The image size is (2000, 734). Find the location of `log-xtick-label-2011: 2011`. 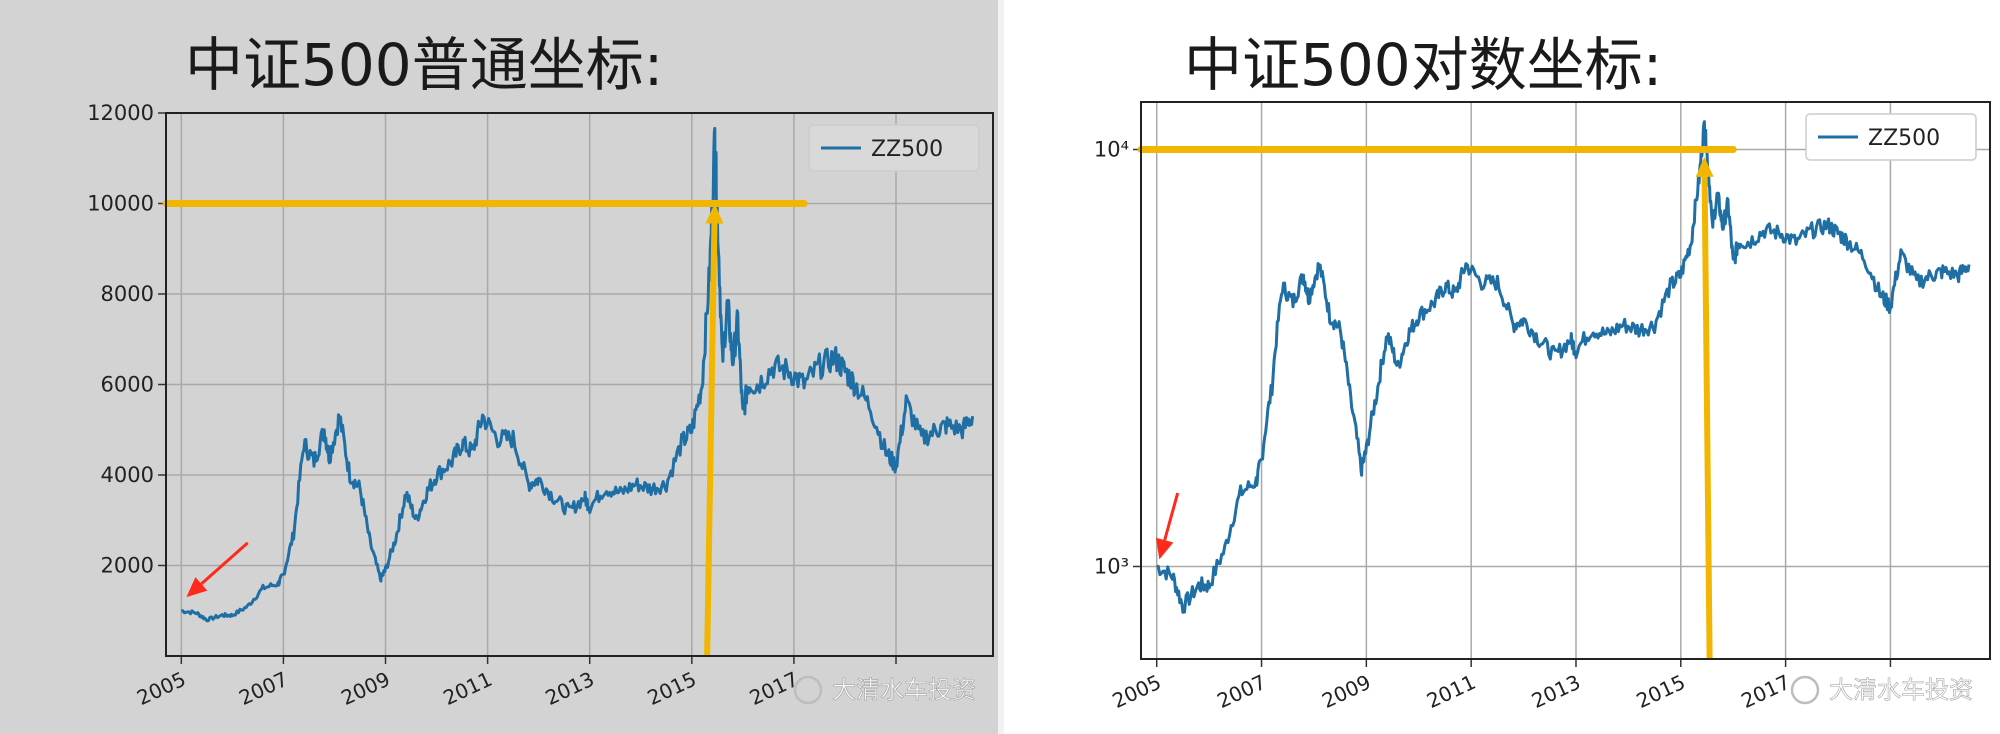

log-xtick-label-2011: 2011 is located at coordinates (1451, 691).